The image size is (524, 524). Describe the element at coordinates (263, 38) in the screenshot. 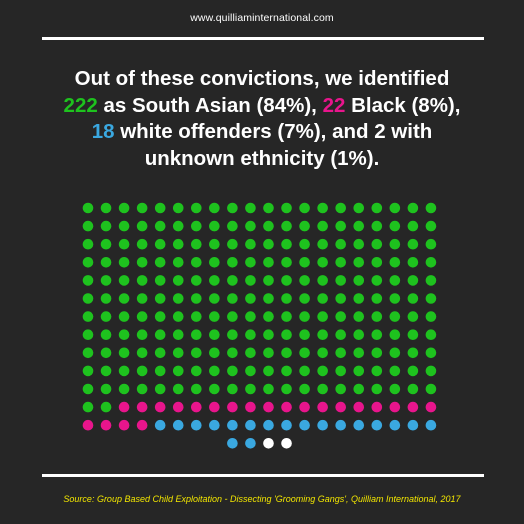

I see `top-divider` at that location.